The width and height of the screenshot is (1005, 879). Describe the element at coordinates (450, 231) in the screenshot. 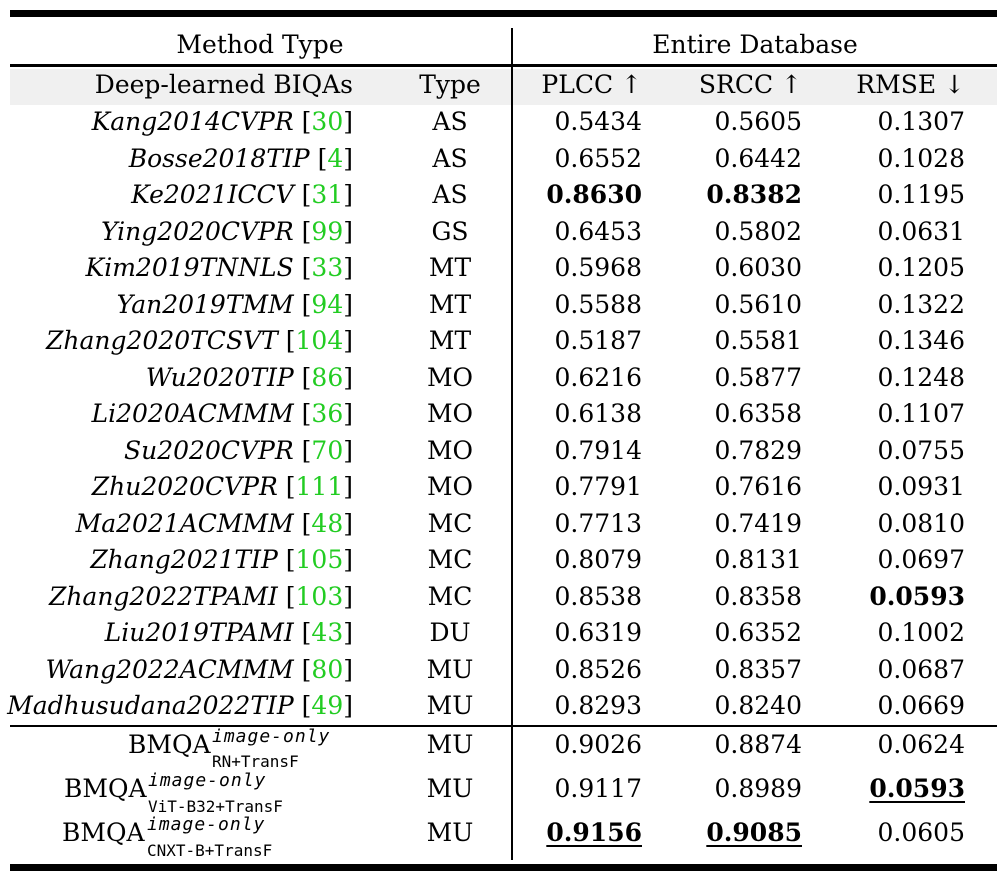

I see `type-cell: GS` at that location.